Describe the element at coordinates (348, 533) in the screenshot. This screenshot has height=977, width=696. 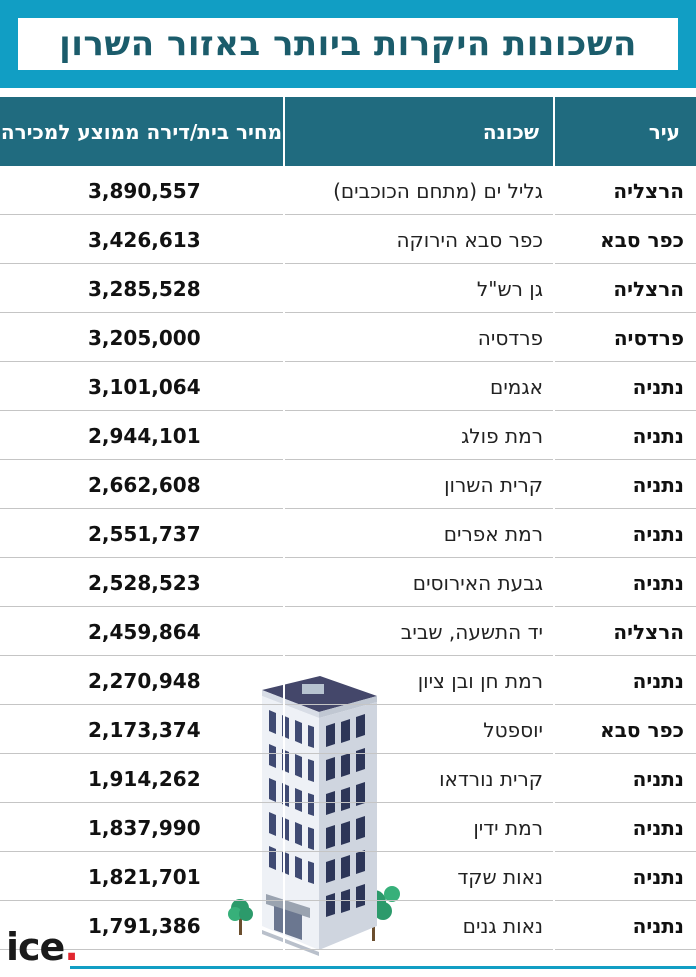
I see `table-row: נתניה רמת אפרים 2,551,737` at that location.